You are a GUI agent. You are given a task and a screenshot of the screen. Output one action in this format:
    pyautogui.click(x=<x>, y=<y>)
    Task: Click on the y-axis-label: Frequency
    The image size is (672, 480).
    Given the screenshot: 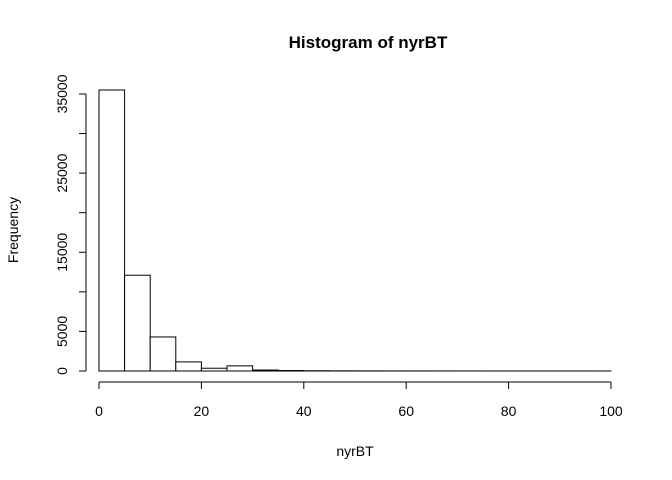 What is the action you would take?
    pyautogui.click(x=13, y=230)
    